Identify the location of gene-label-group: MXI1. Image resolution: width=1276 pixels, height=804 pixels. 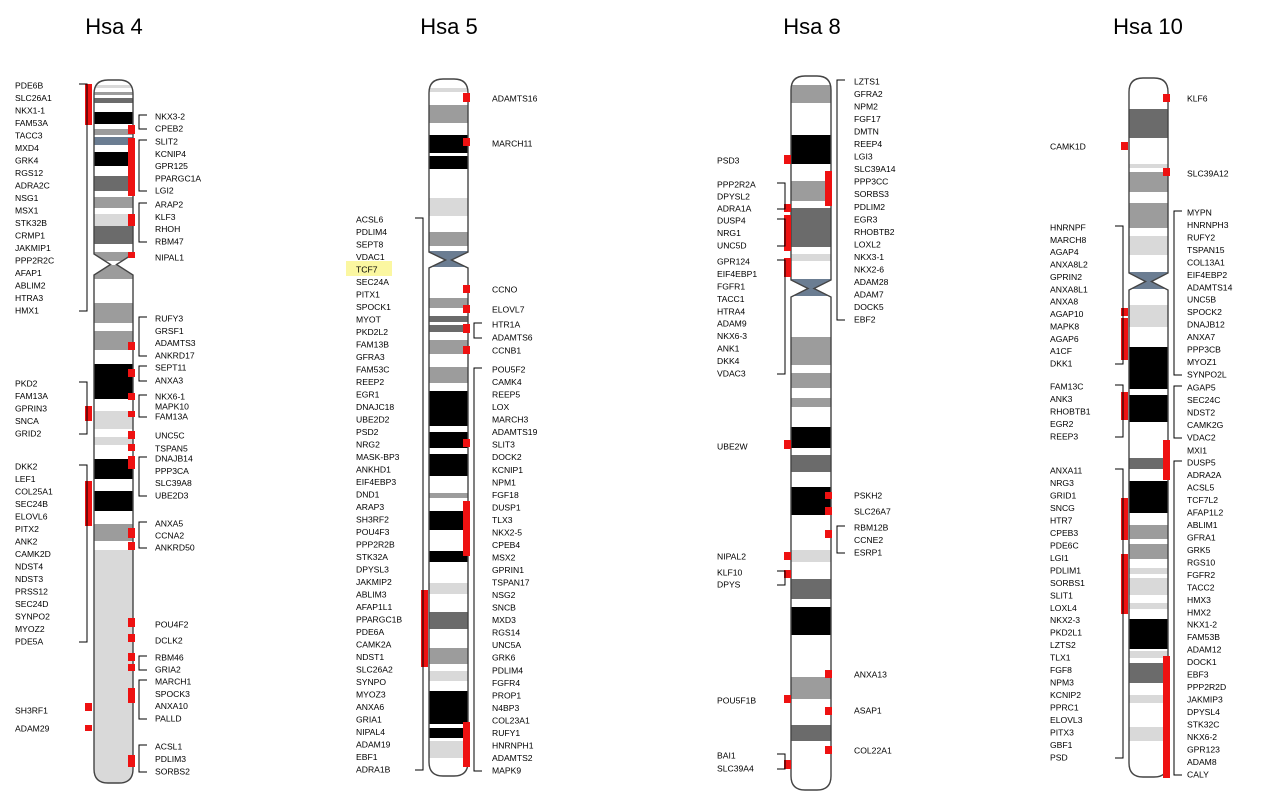
(1197, 451).